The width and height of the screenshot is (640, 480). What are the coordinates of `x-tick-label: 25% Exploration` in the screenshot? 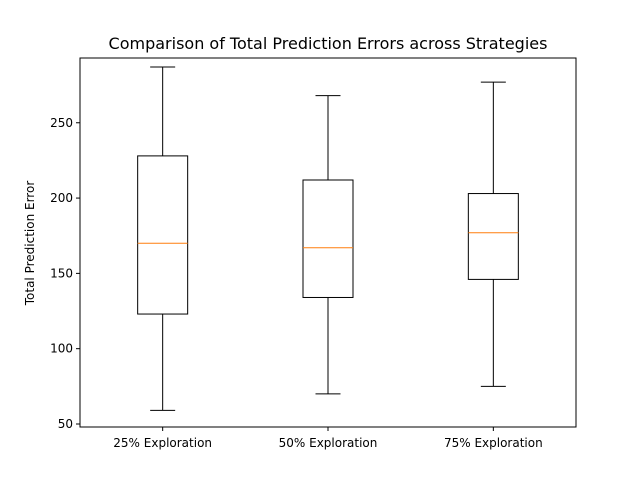 It's located at (162, 443).